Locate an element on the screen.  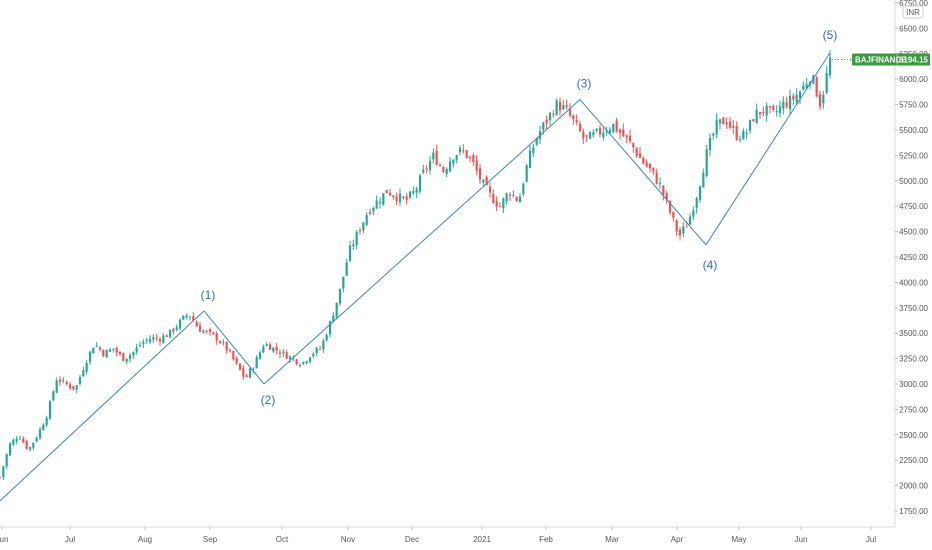
price-tick-label: 3250.00 is located at coordinates (913, 359).